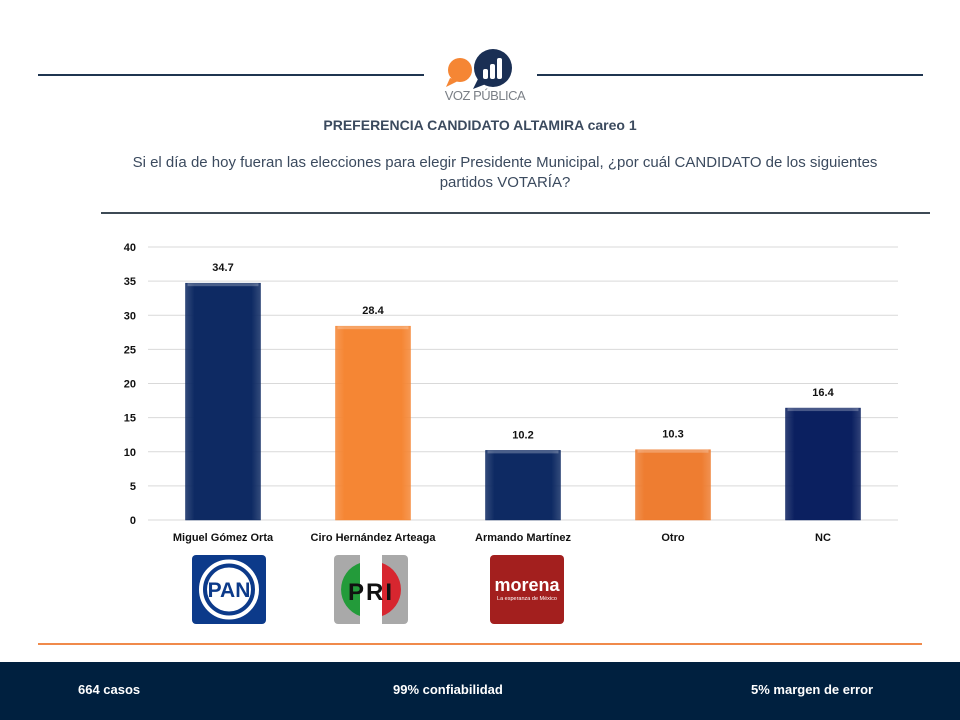 This screenshot has width=960, height=720. I want to click on header-rule-right, so click(730, 75).